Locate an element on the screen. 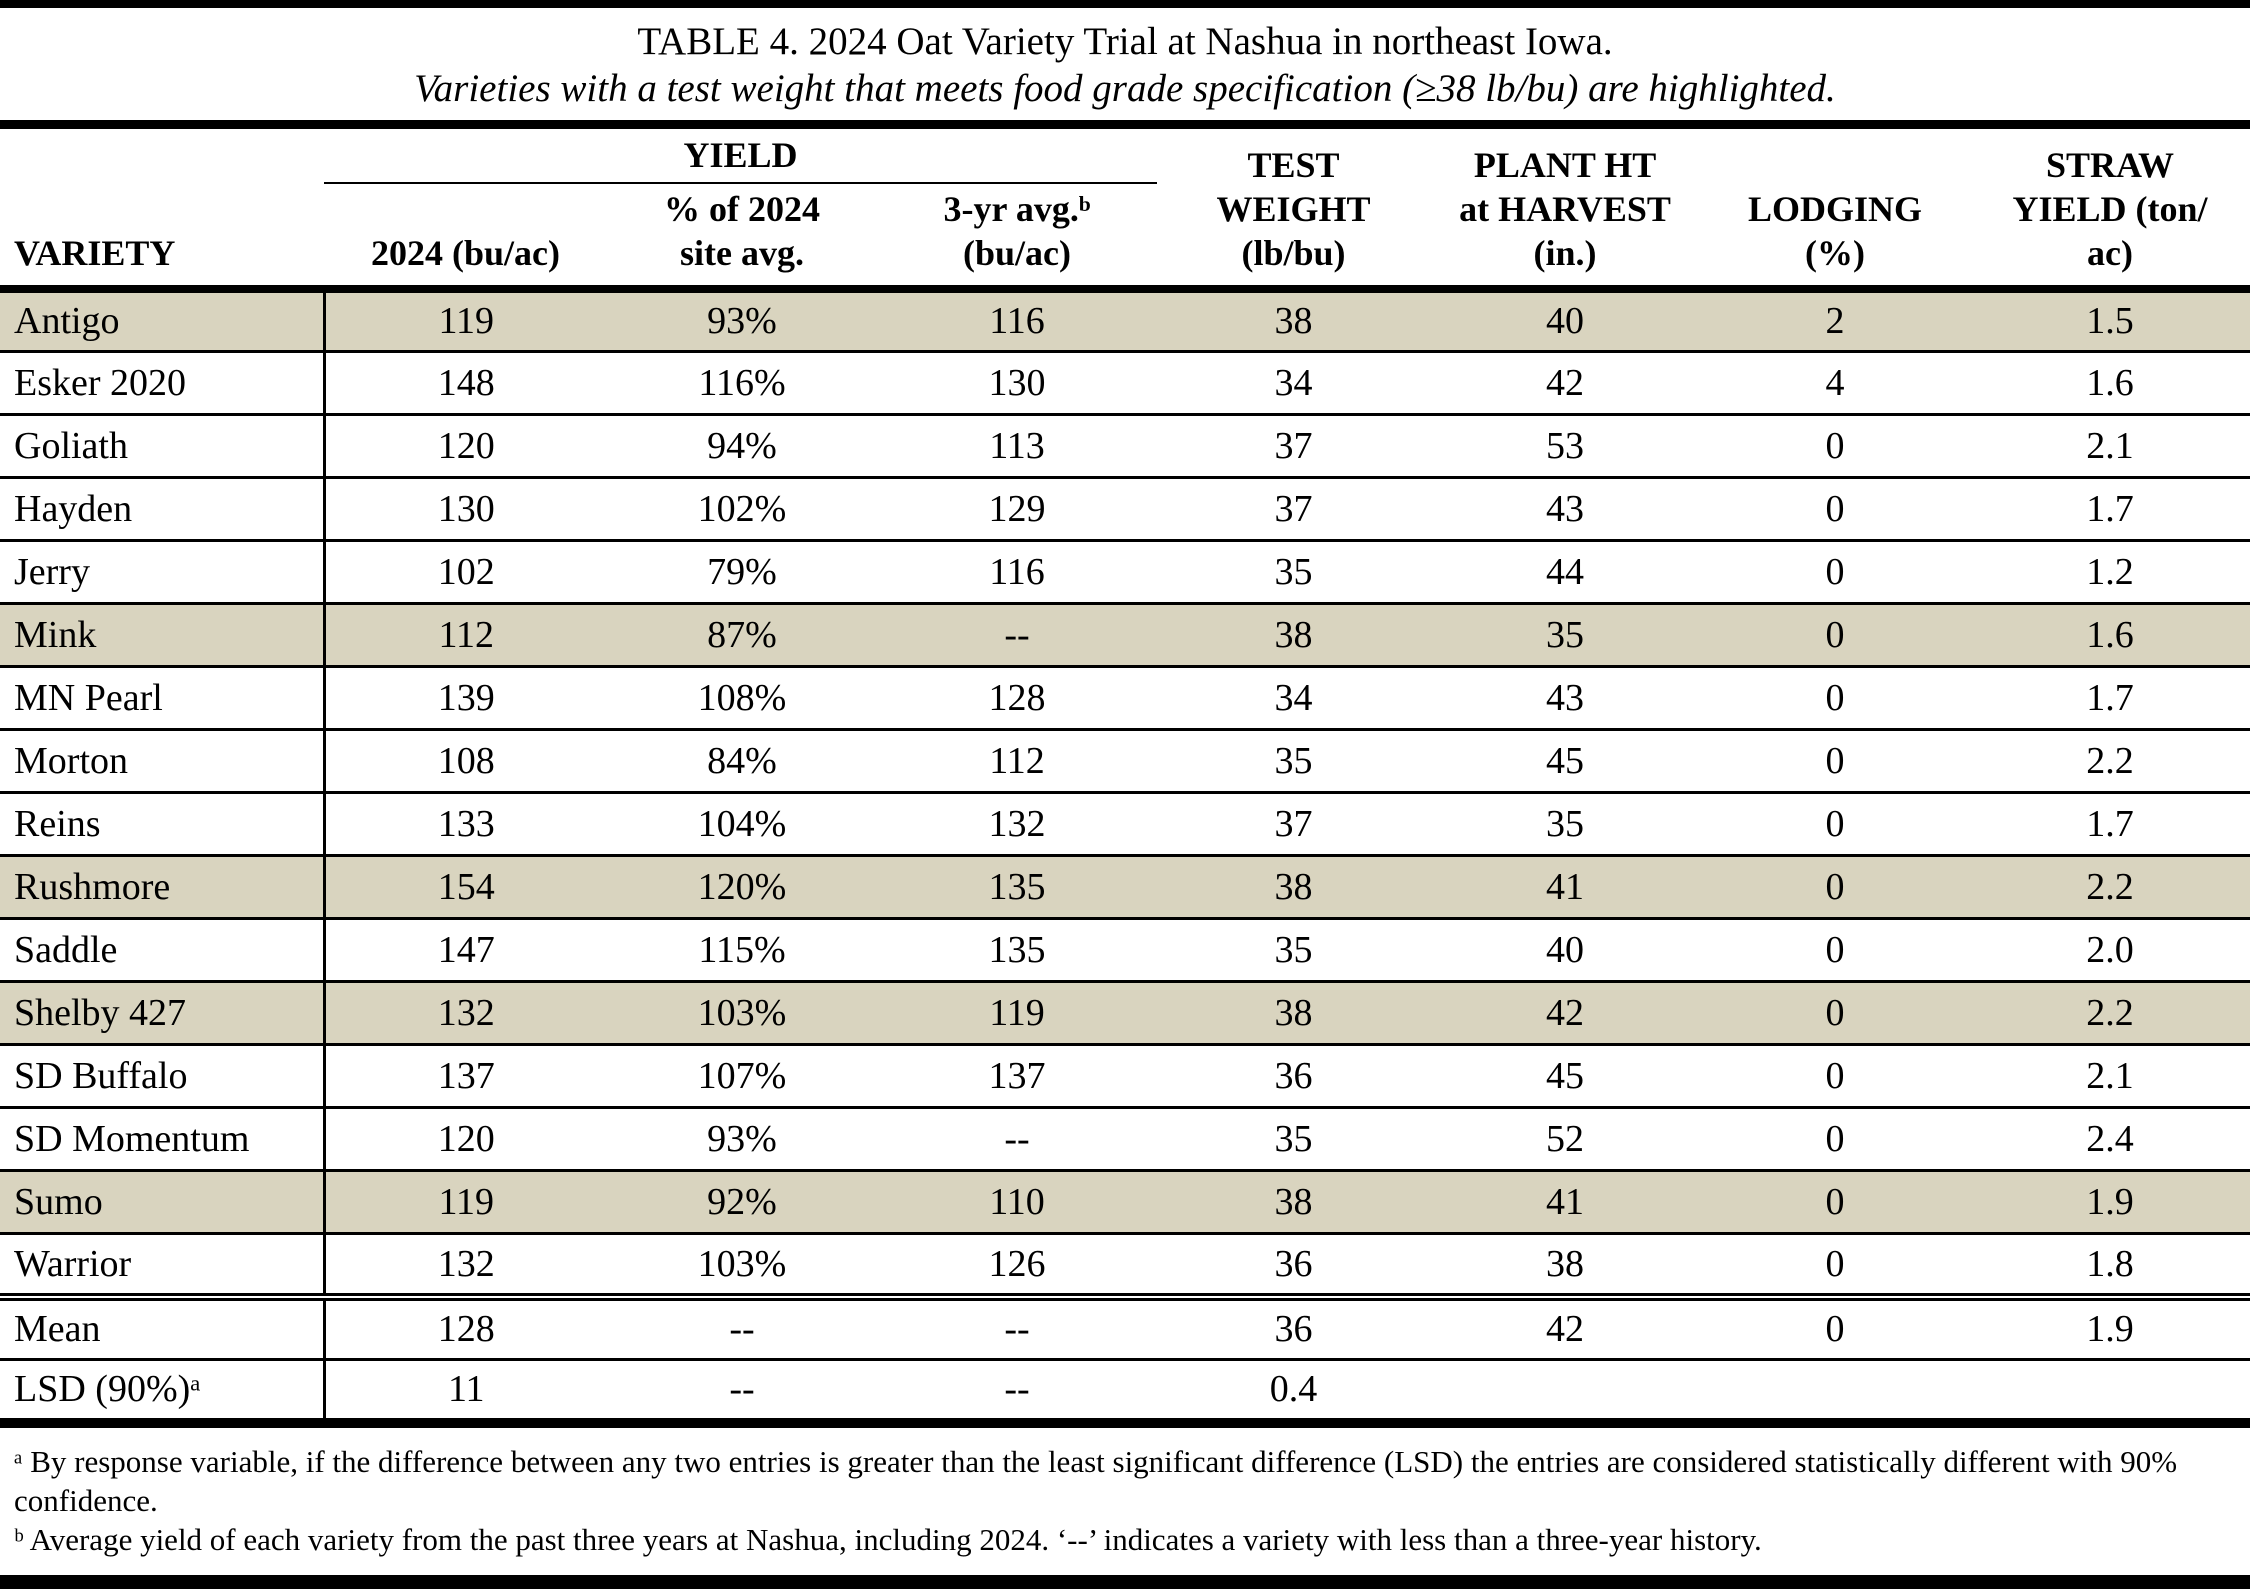 The image size is (2250, 1589). value-cell: 1.5 is located at coordinates (2110, 320).